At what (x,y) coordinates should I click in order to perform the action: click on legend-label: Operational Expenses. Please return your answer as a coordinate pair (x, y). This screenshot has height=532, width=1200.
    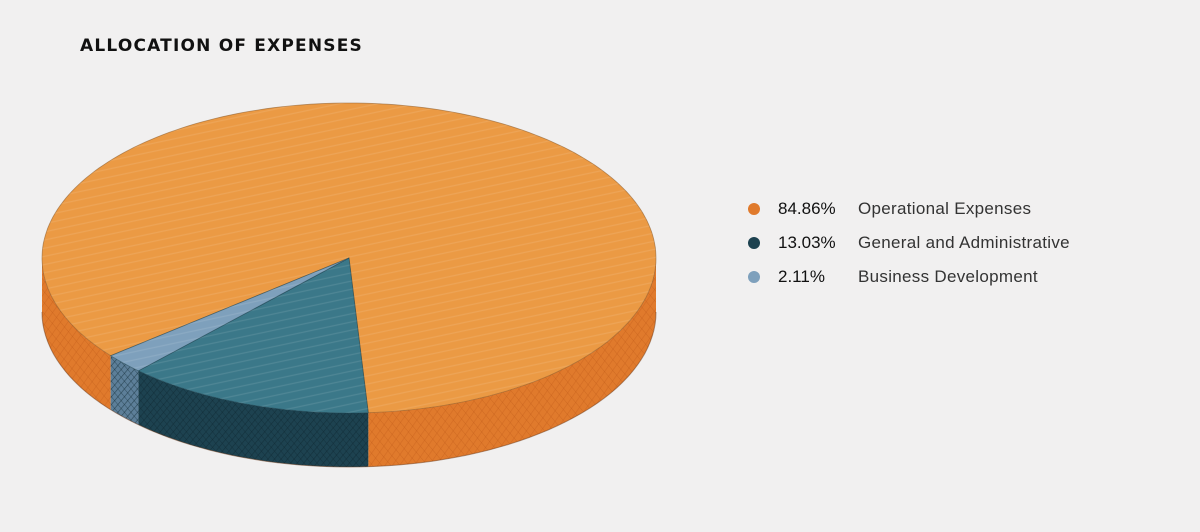
    Looking at the image, I should click on (945, 208).